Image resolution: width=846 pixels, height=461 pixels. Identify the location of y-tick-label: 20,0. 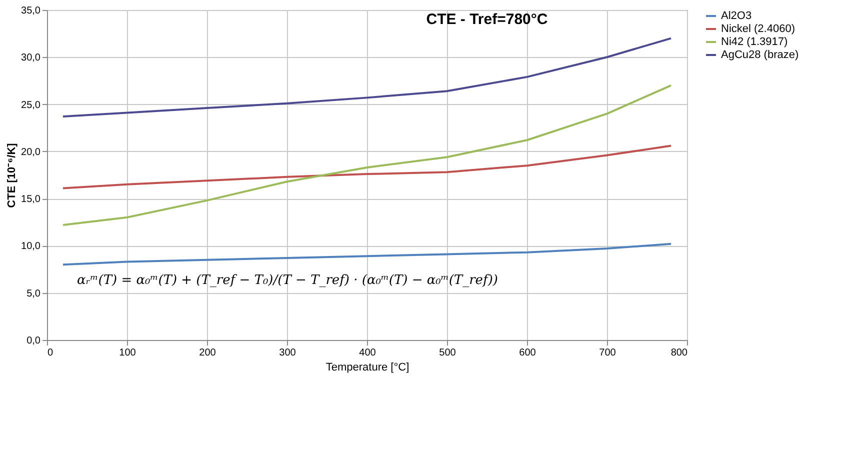
(31, 152).